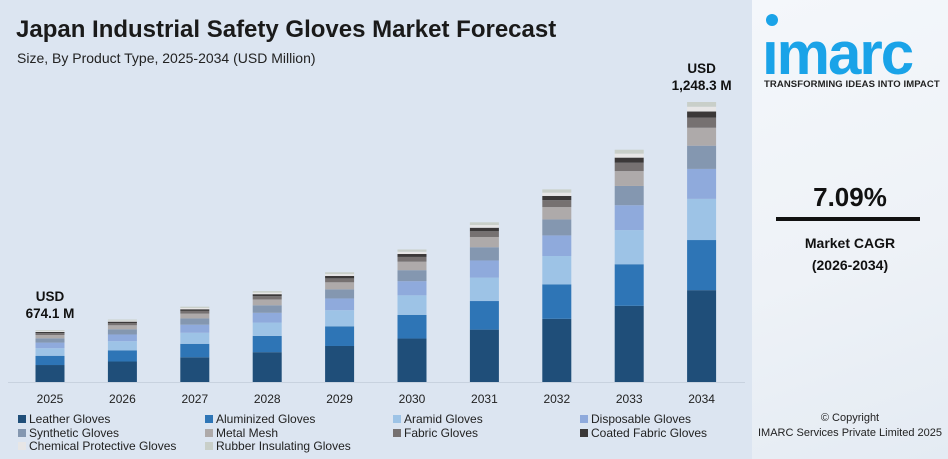  I want to click on legend-item: Leather Gloves, so click(64, 419).